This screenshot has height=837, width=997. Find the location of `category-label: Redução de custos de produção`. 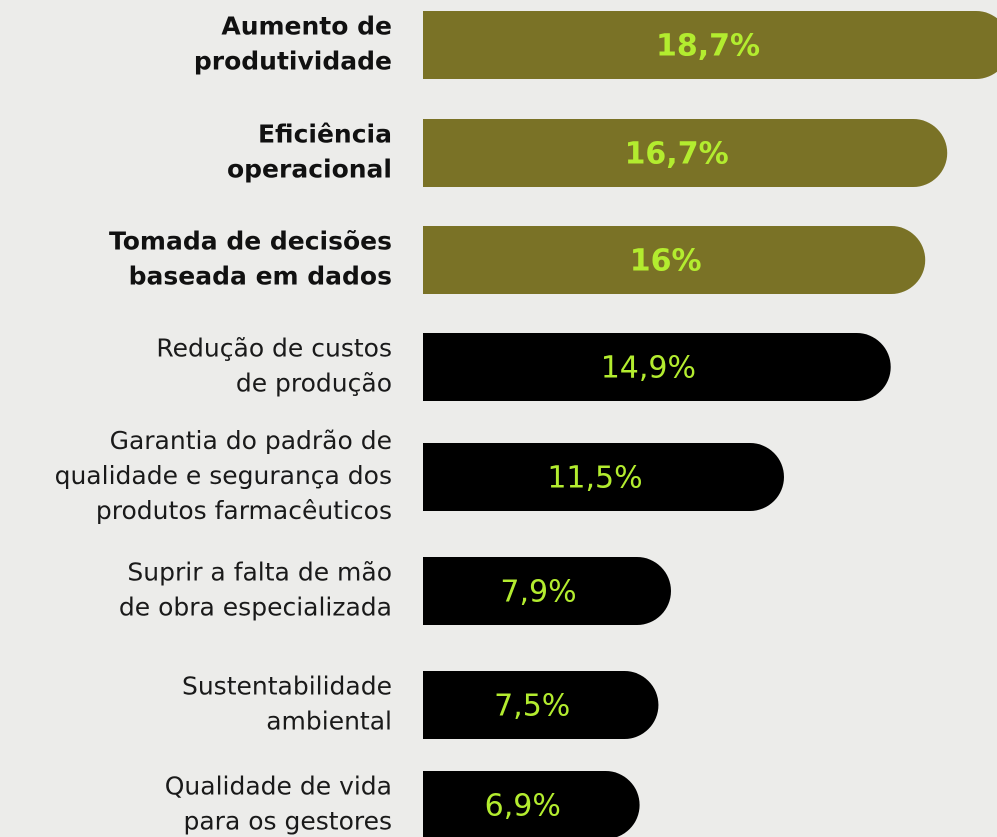

category-label: Redução de custos de produção is located at coordinates (274, 366).